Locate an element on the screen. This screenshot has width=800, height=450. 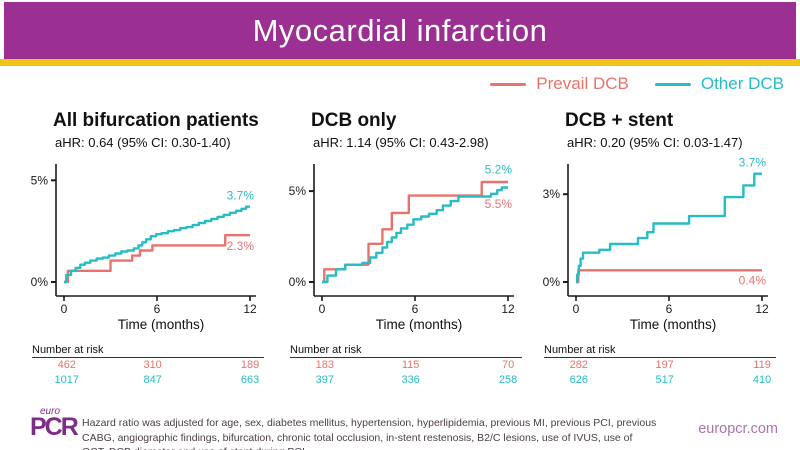
other-line-swatch is located at coordinates (672, 84).